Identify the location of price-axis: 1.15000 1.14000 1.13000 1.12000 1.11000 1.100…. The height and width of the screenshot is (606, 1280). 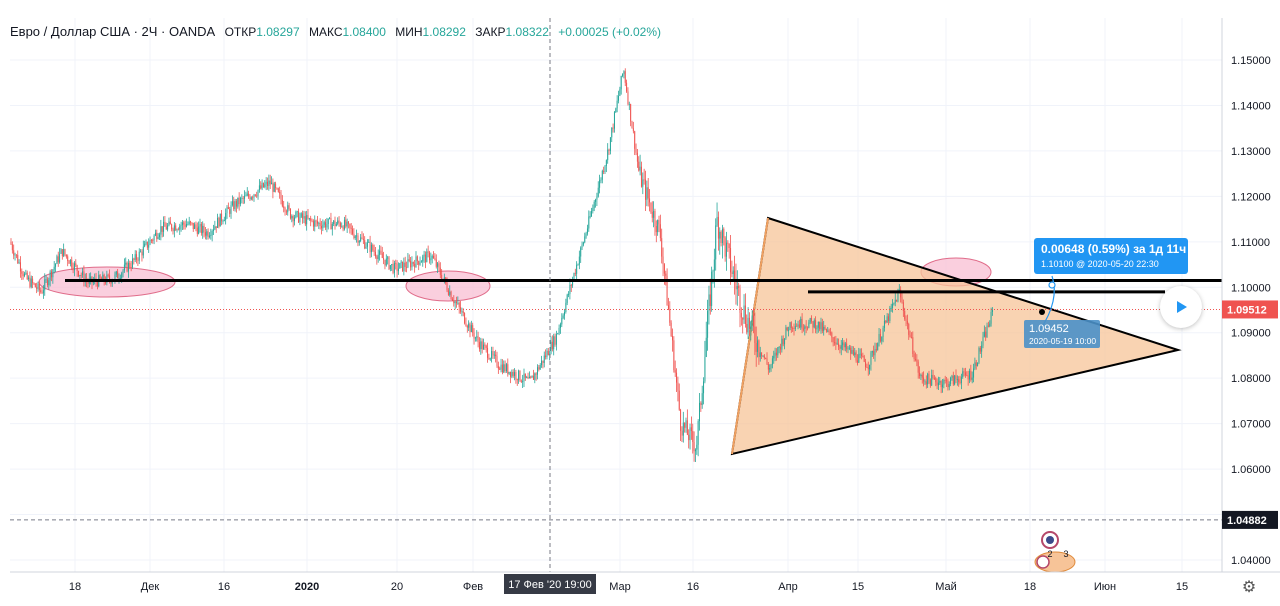
(1249, 295).